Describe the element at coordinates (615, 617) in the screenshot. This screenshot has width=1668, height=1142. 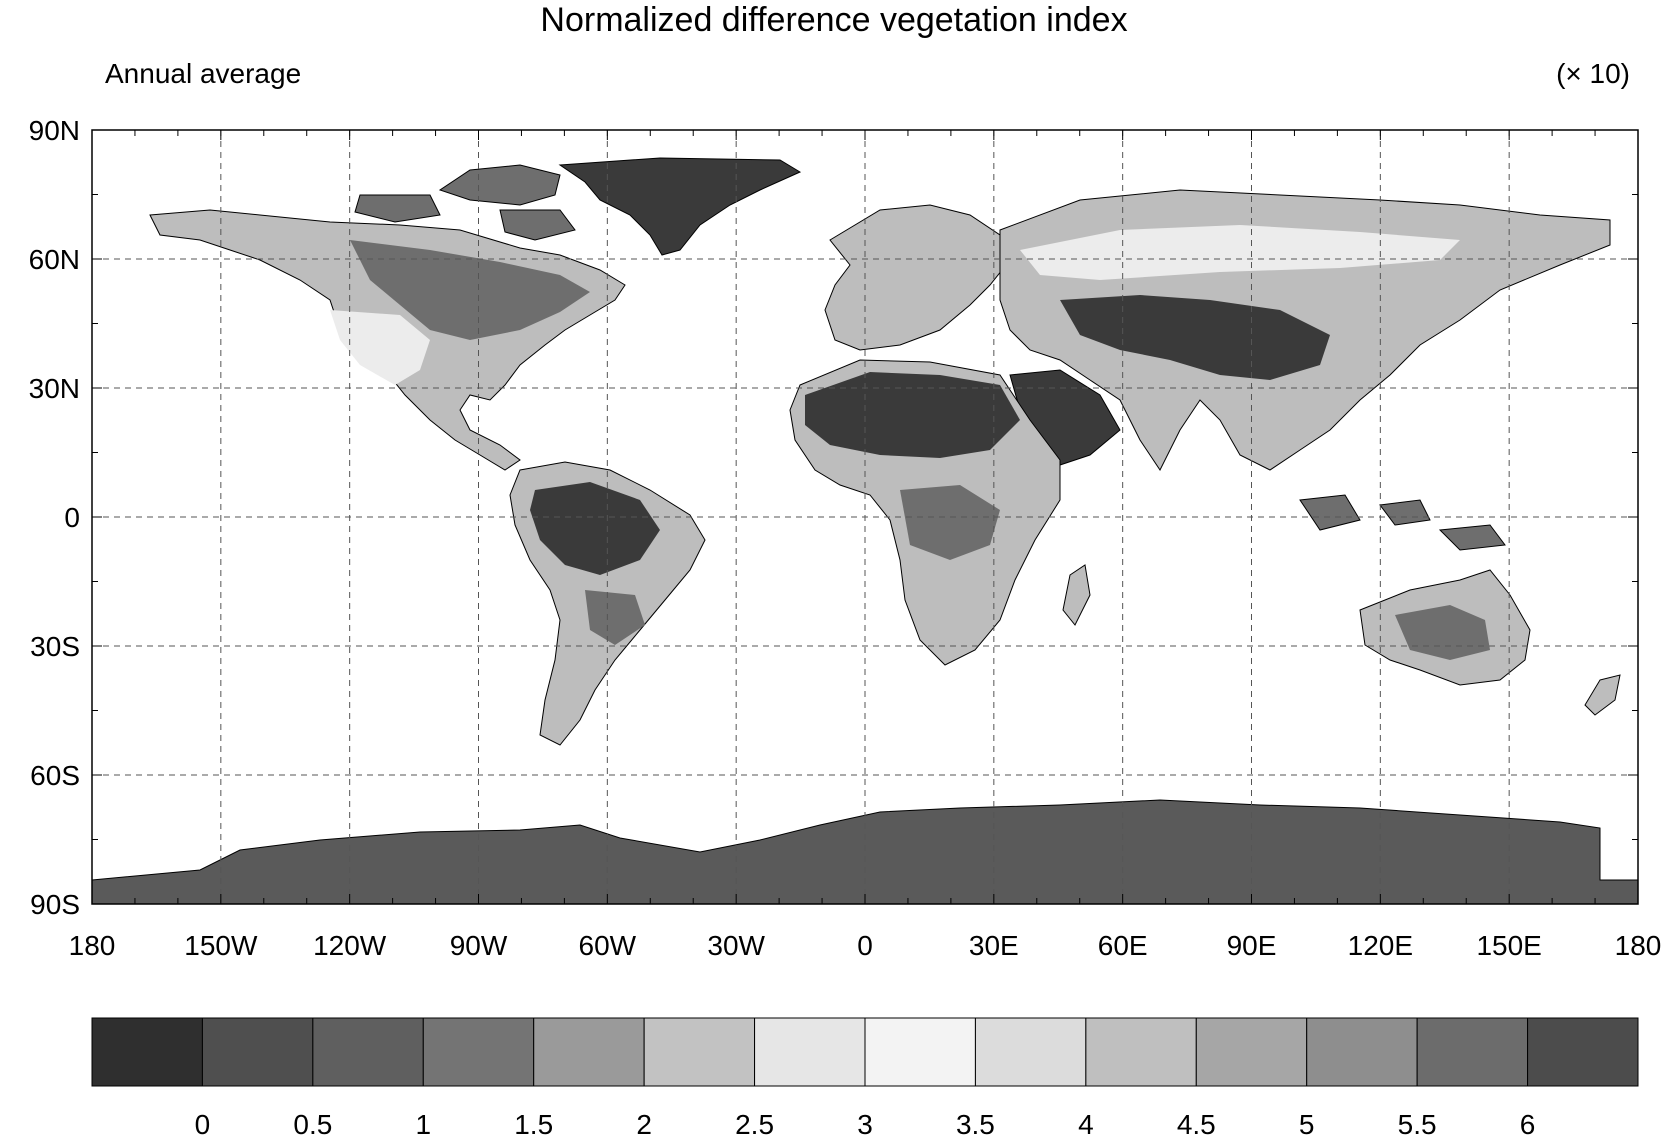
I see `south-america-south` at that location.